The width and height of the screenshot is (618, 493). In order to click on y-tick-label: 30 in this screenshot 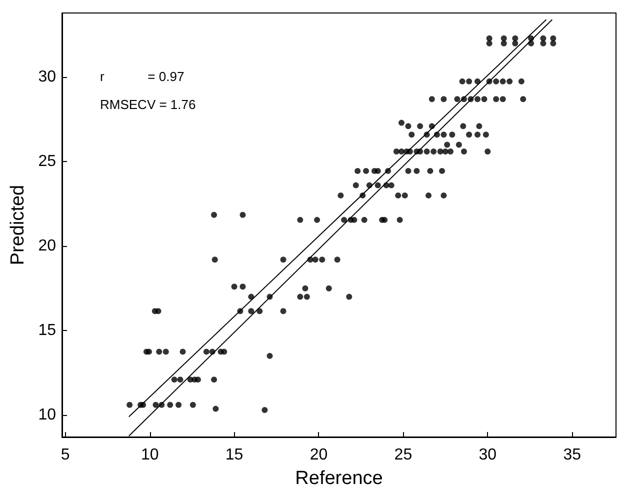, I will do `click(47, 77)`.